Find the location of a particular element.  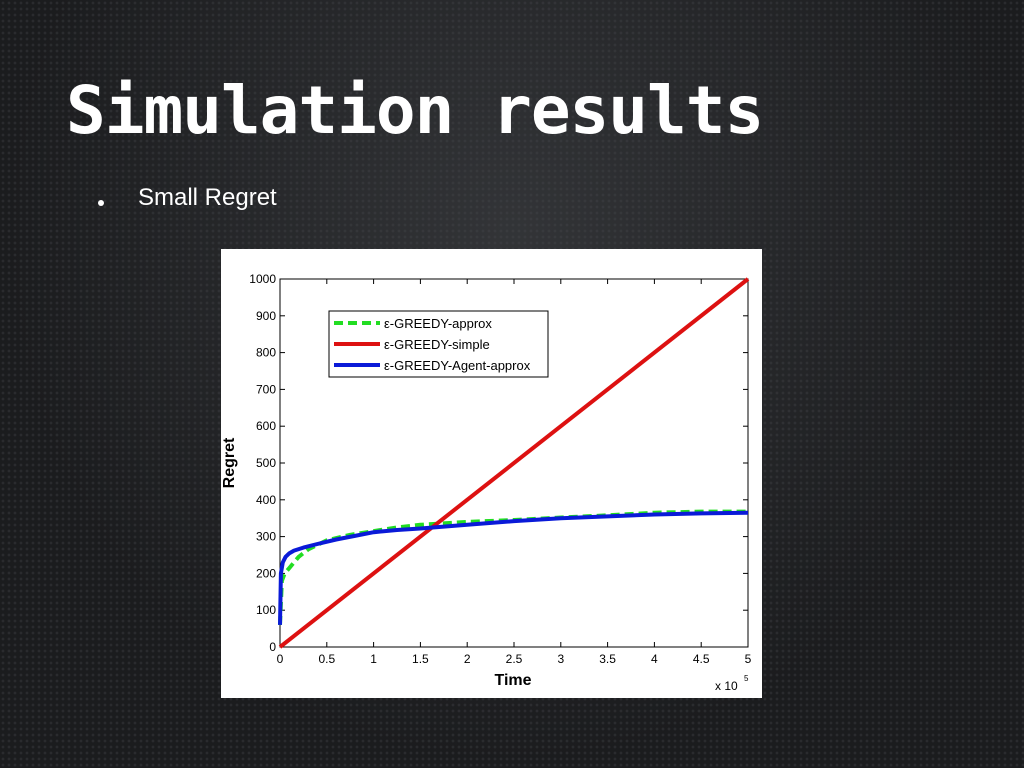

legend-label-2: ε-GREEDY-Agent-approx is located at coordinates (457, 365).